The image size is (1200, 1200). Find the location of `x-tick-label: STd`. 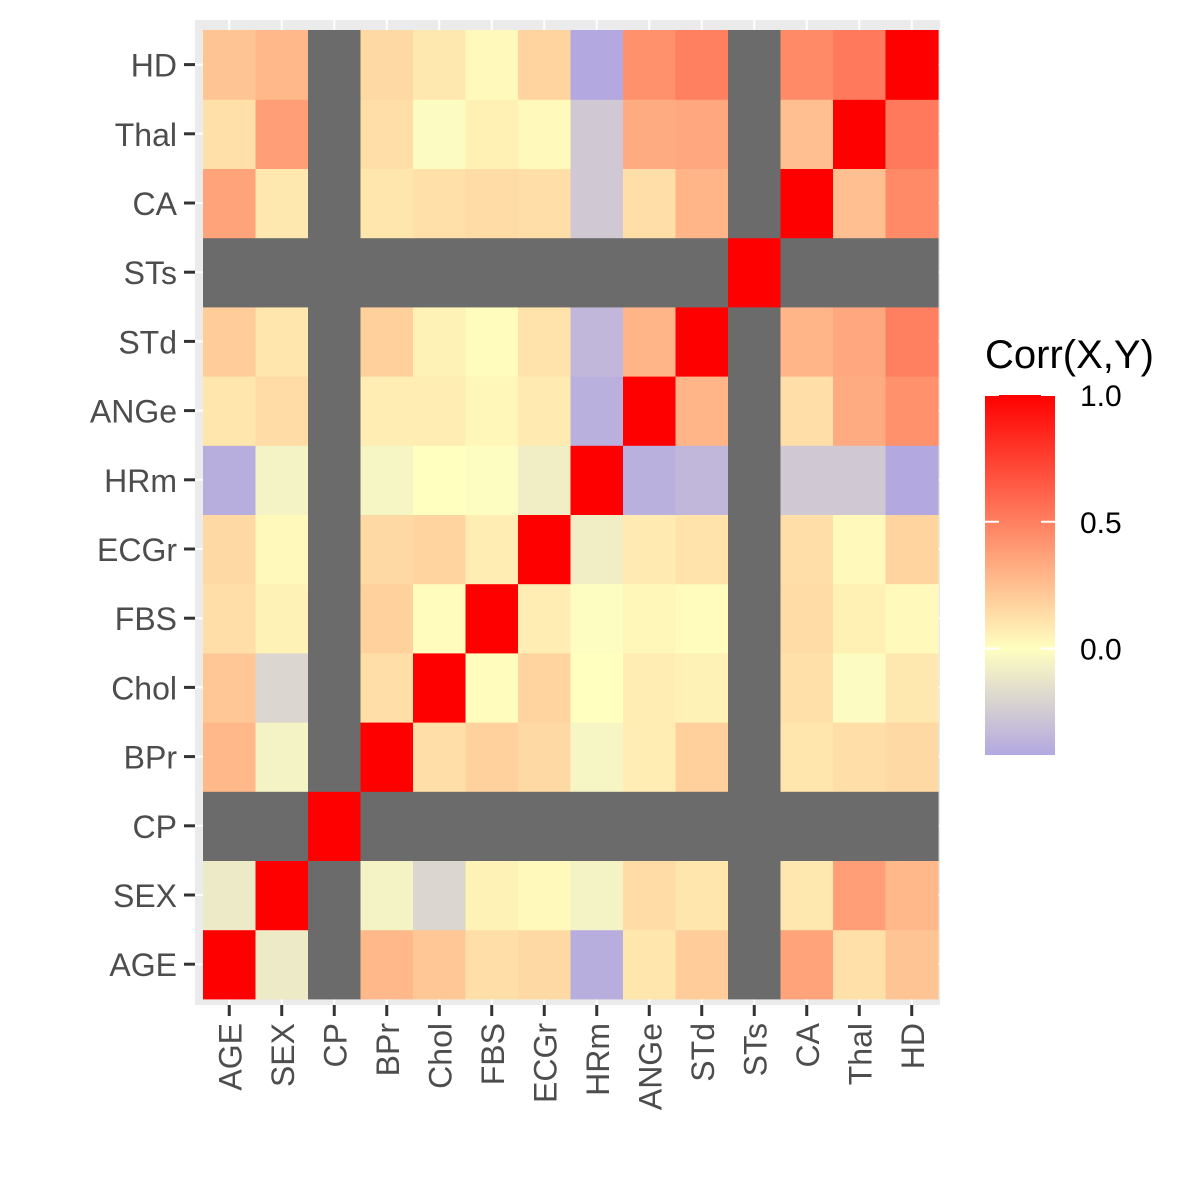

x-tick-label: STd is located at coordinates (703, 1052).